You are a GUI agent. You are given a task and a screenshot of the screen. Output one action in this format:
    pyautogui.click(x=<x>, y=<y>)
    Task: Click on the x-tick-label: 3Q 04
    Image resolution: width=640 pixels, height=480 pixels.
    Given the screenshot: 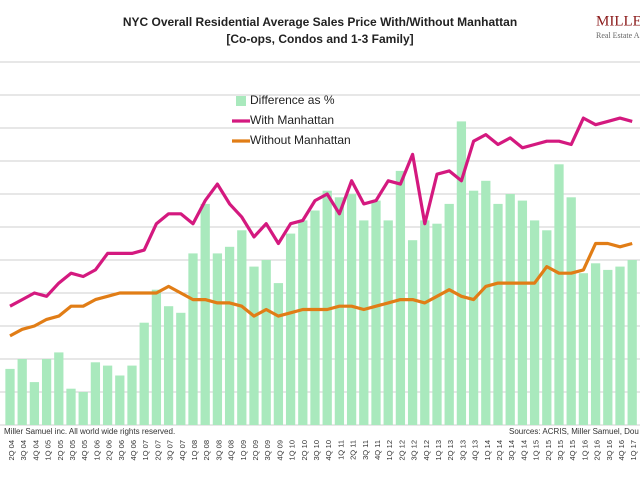 What is the action you would take?
    pyautogui.click(x=23, y=450)
    